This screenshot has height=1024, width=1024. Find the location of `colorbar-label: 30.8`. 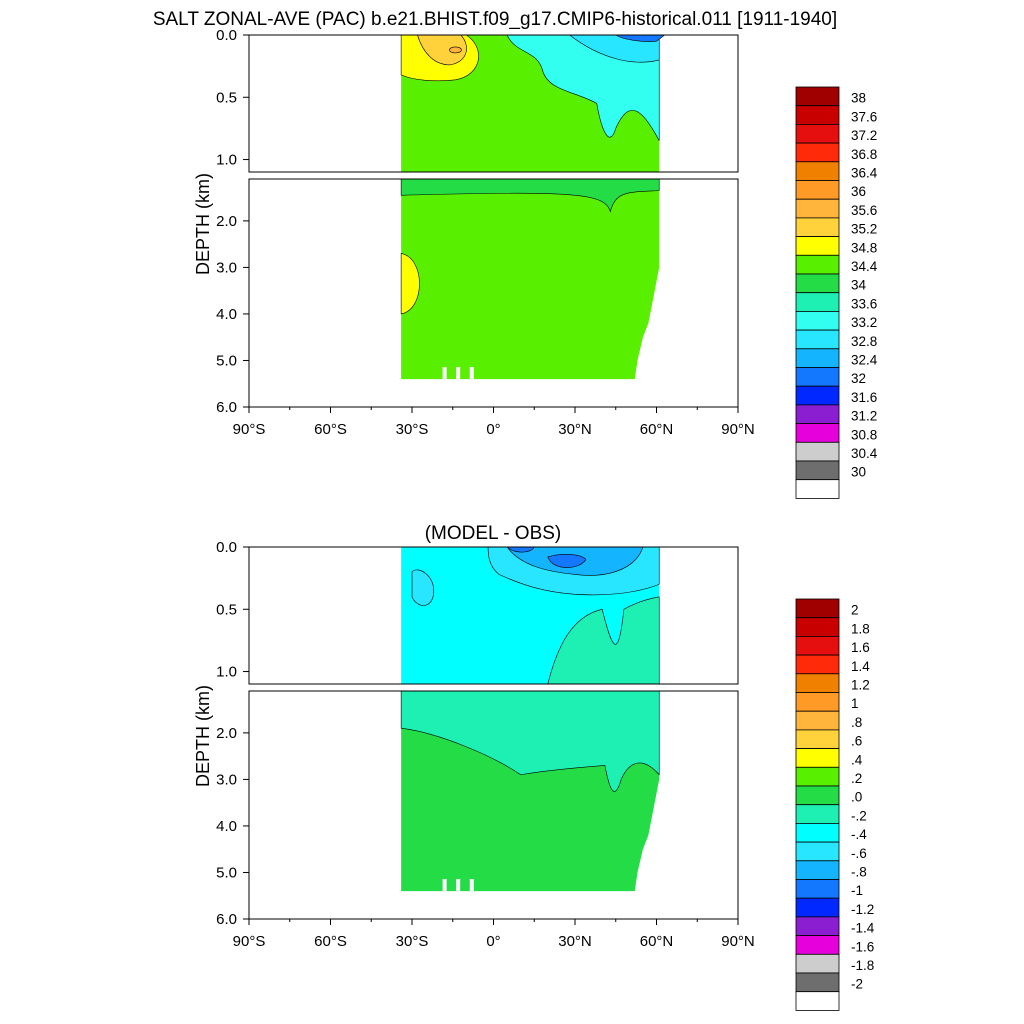

colorbar-label: 30.8 is located at coordinates (864, 434).